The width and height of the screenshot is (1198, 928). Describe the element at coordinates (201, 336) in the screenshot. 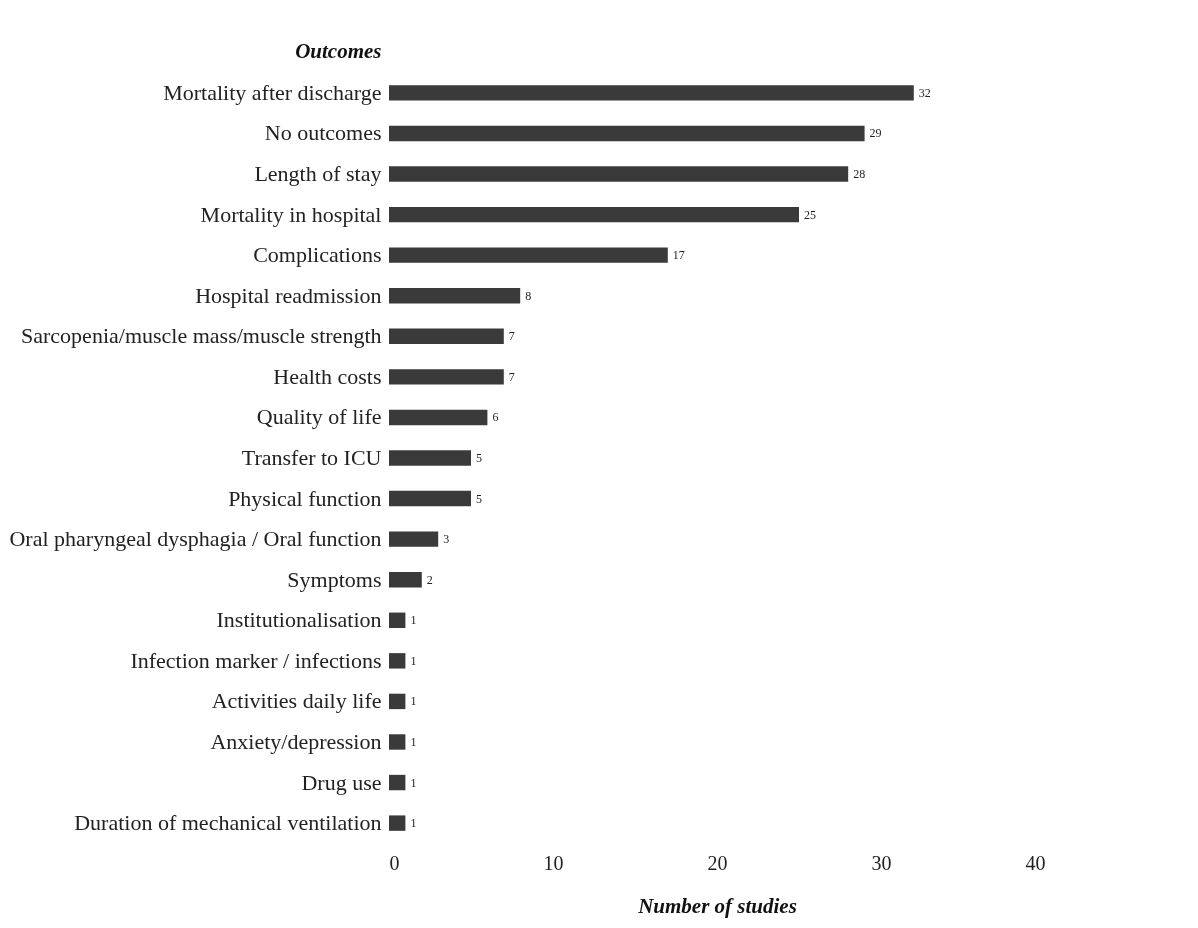

I see `y-tick-label: Sarcopenia/muscle mass/muscle strength` at that location.